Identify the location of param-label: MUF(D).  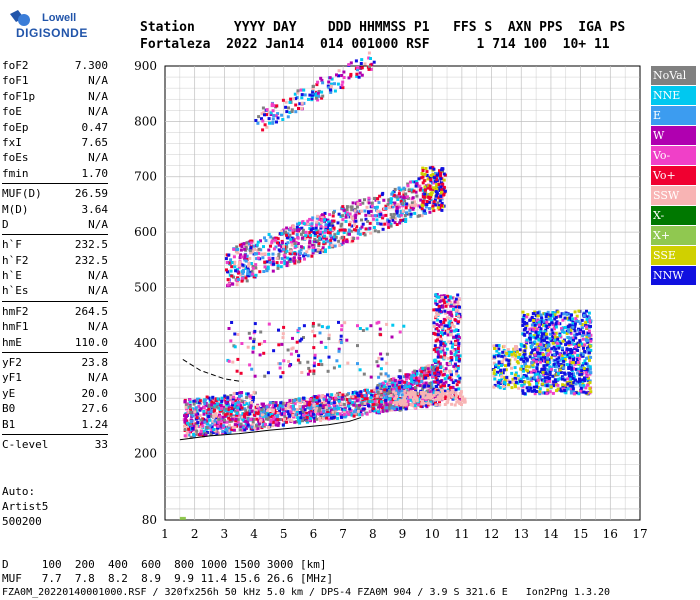
(22, 194).